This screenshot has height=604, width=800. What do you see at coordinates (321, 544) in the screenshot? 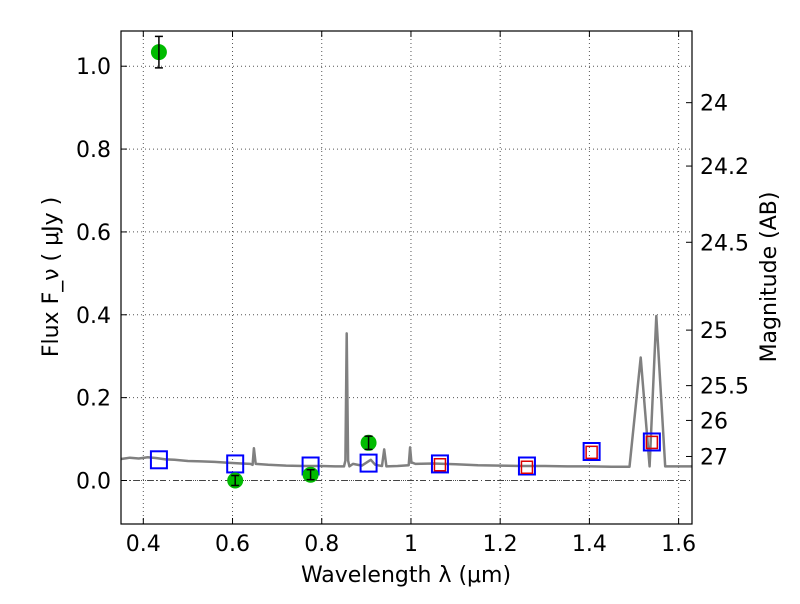
I see `x-tick-label: 0.8` at bounding box center [321, 544].